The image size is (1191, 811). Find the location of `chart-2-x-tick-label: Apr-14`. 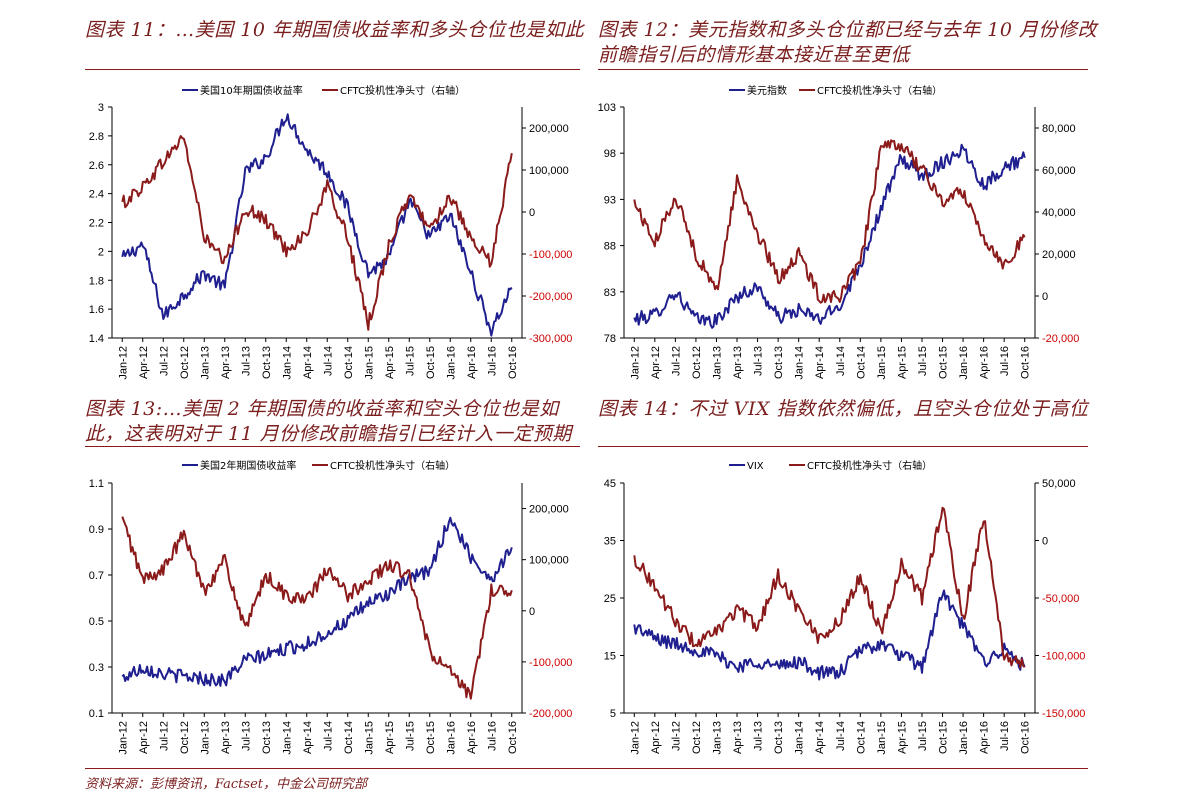

chart-2-x-tick-label: Apr-14 is located at coordinates (308, 737).